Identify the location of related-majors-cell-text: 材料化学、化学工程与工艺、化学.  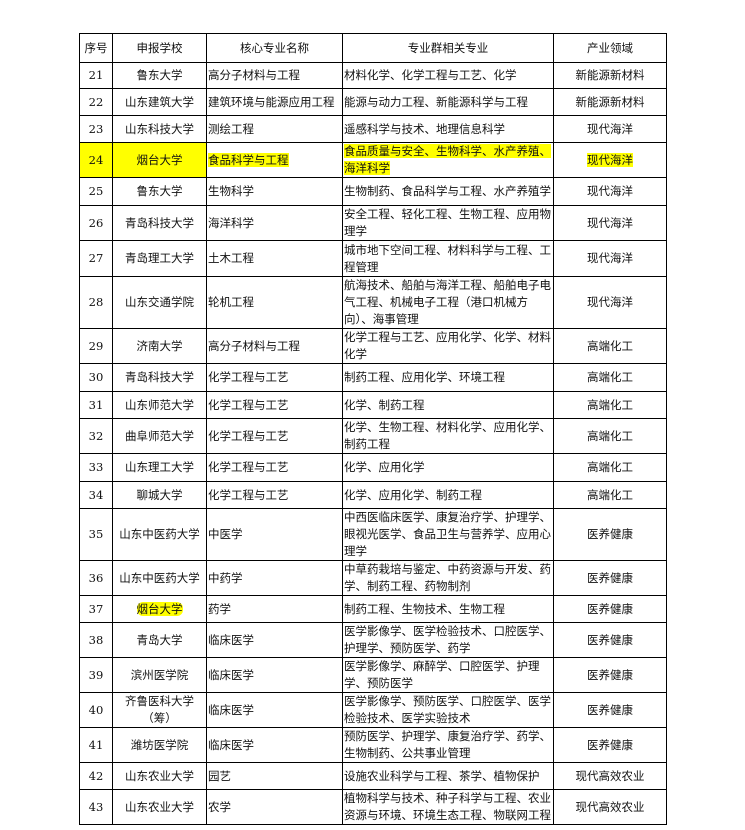
(430, 75).